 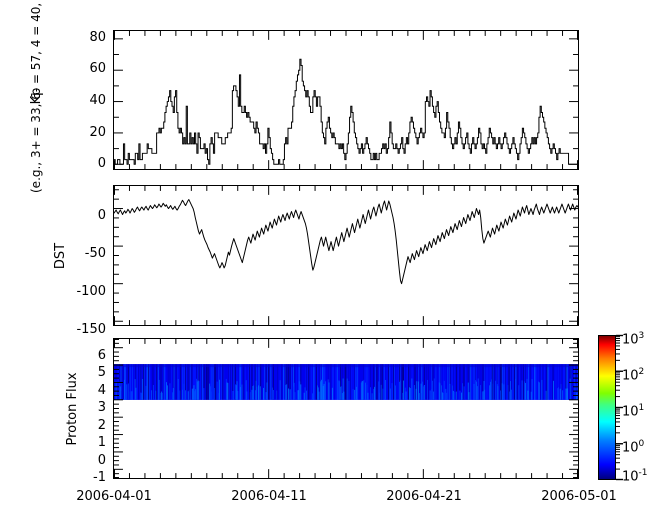 I want to click on kp-ytick-0: 0, so click(x=101, y=163).